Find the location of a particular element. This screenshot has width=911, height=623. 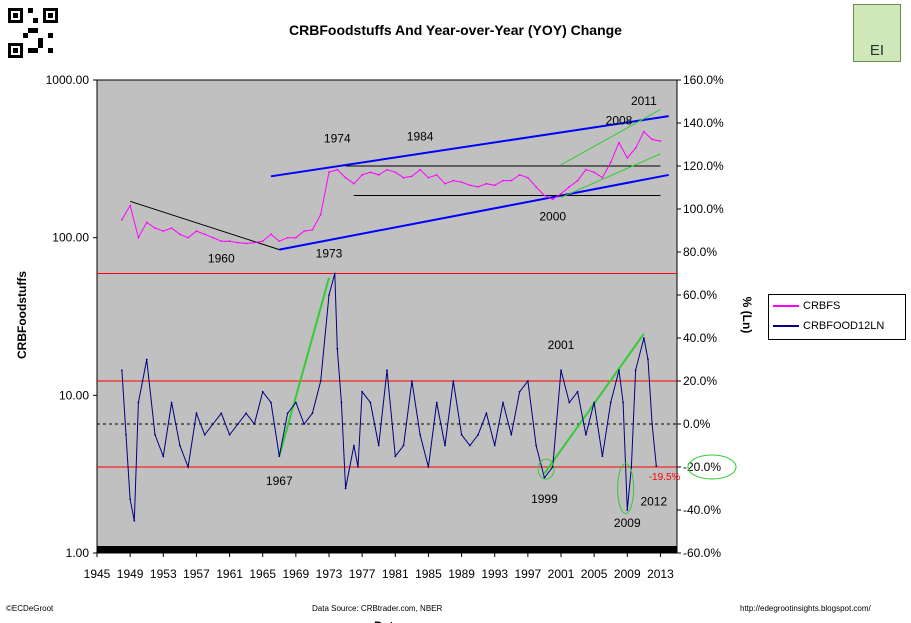

x-tick-label: 2009 is located at coordinates (627, 574).